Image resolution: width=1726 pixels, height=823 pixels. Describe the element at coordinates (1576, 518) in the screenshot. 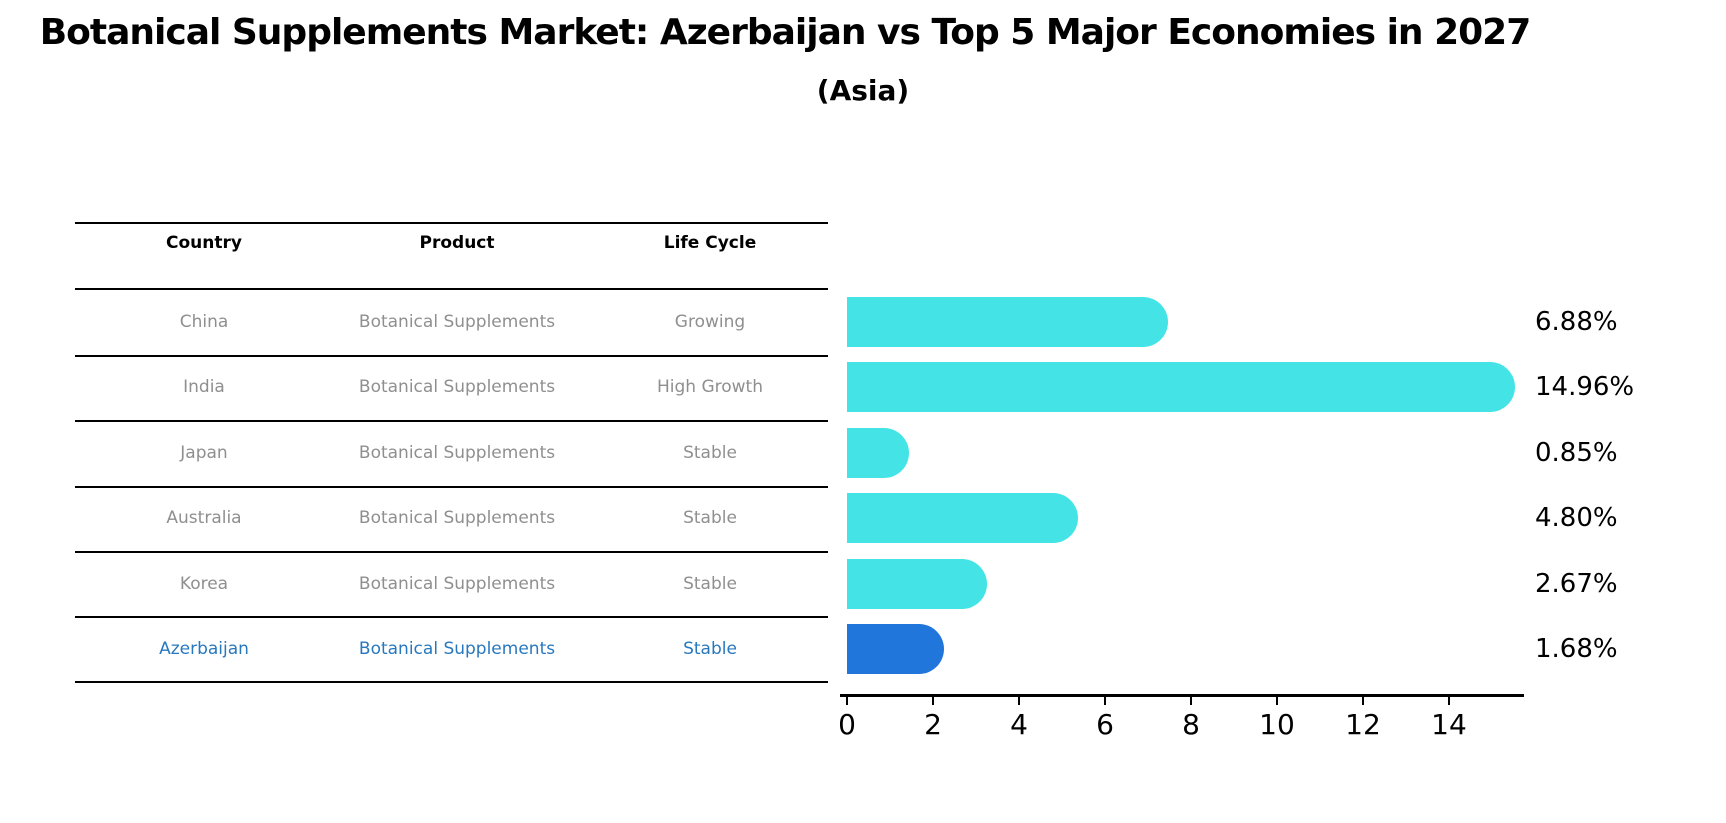

I see `bar-value-label: 4.80%` at that location.